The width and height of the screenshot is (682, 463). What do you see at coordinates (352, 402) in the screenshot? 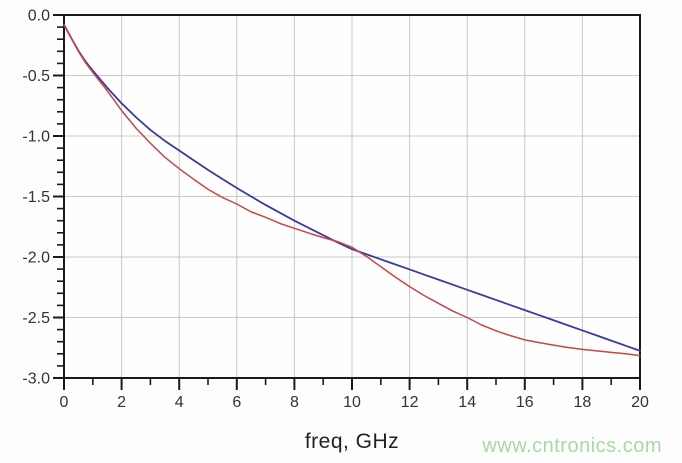
I see `x-tick-label: 10` at bounding box center [352, 402].